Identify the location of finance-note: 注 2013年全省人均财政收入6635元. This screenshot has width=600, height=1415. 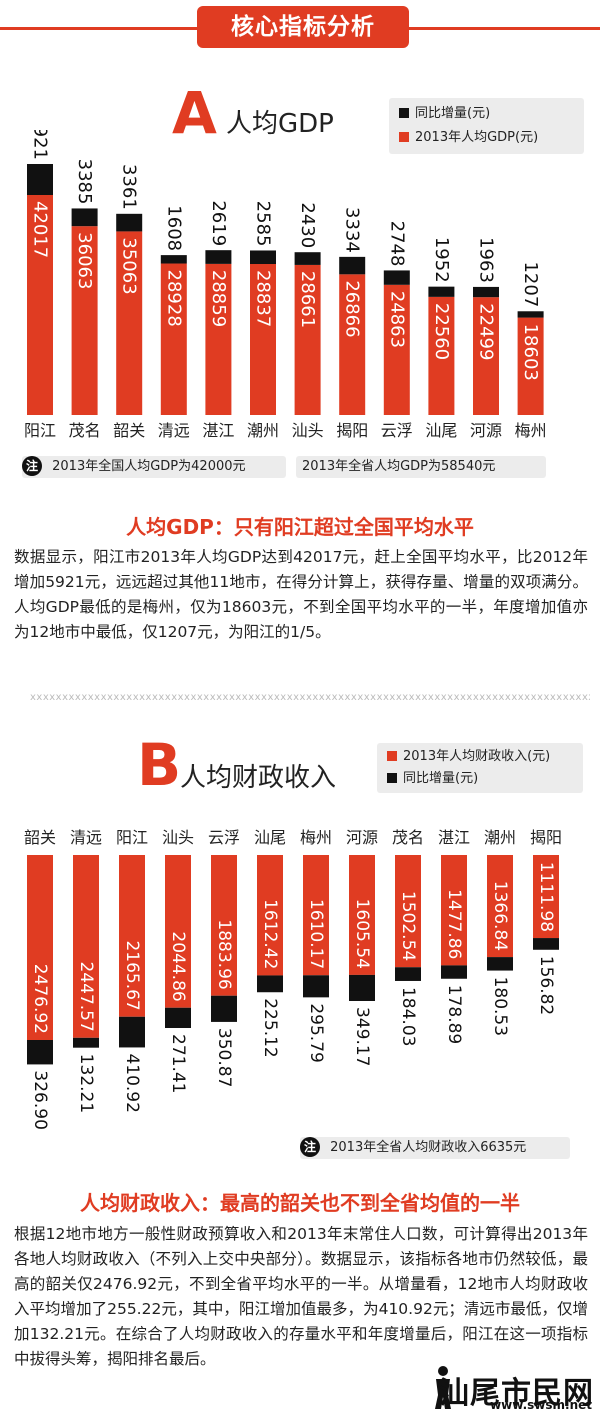
(435, 1148).